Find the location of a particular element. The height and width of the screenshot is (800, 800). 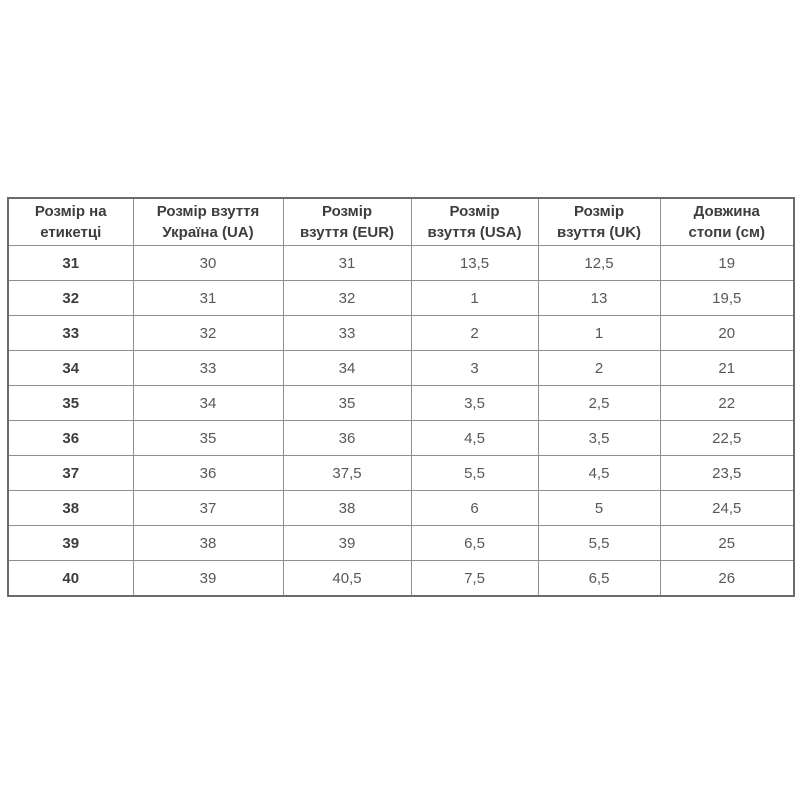

table-row: 39 38 39 6,5 5,5 25 is located at coordinates (401, 543).